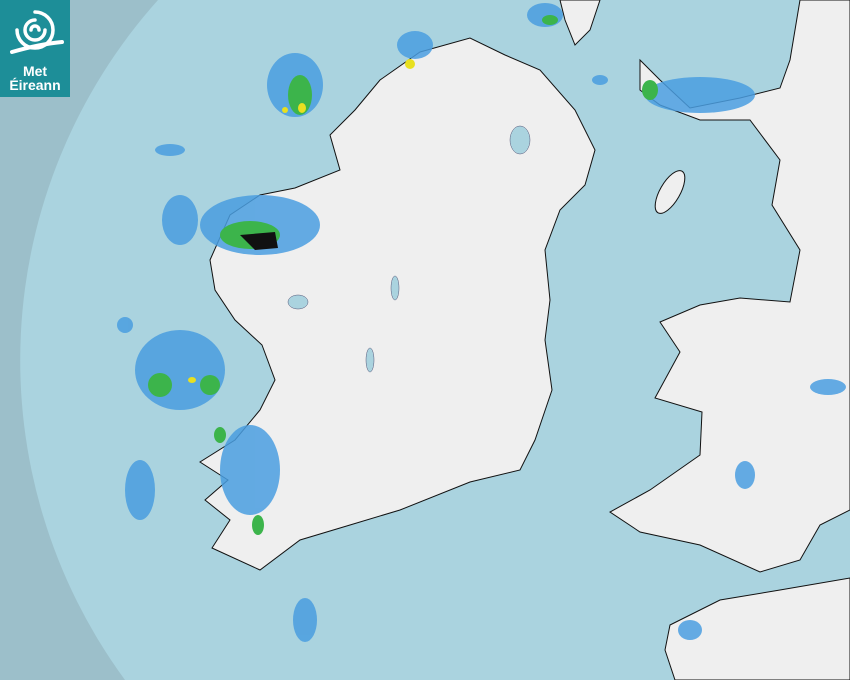  What do you see at coordinates (259, 241) in the screenshot?
I see `land-patch-black` at bounding box center [259, 241].